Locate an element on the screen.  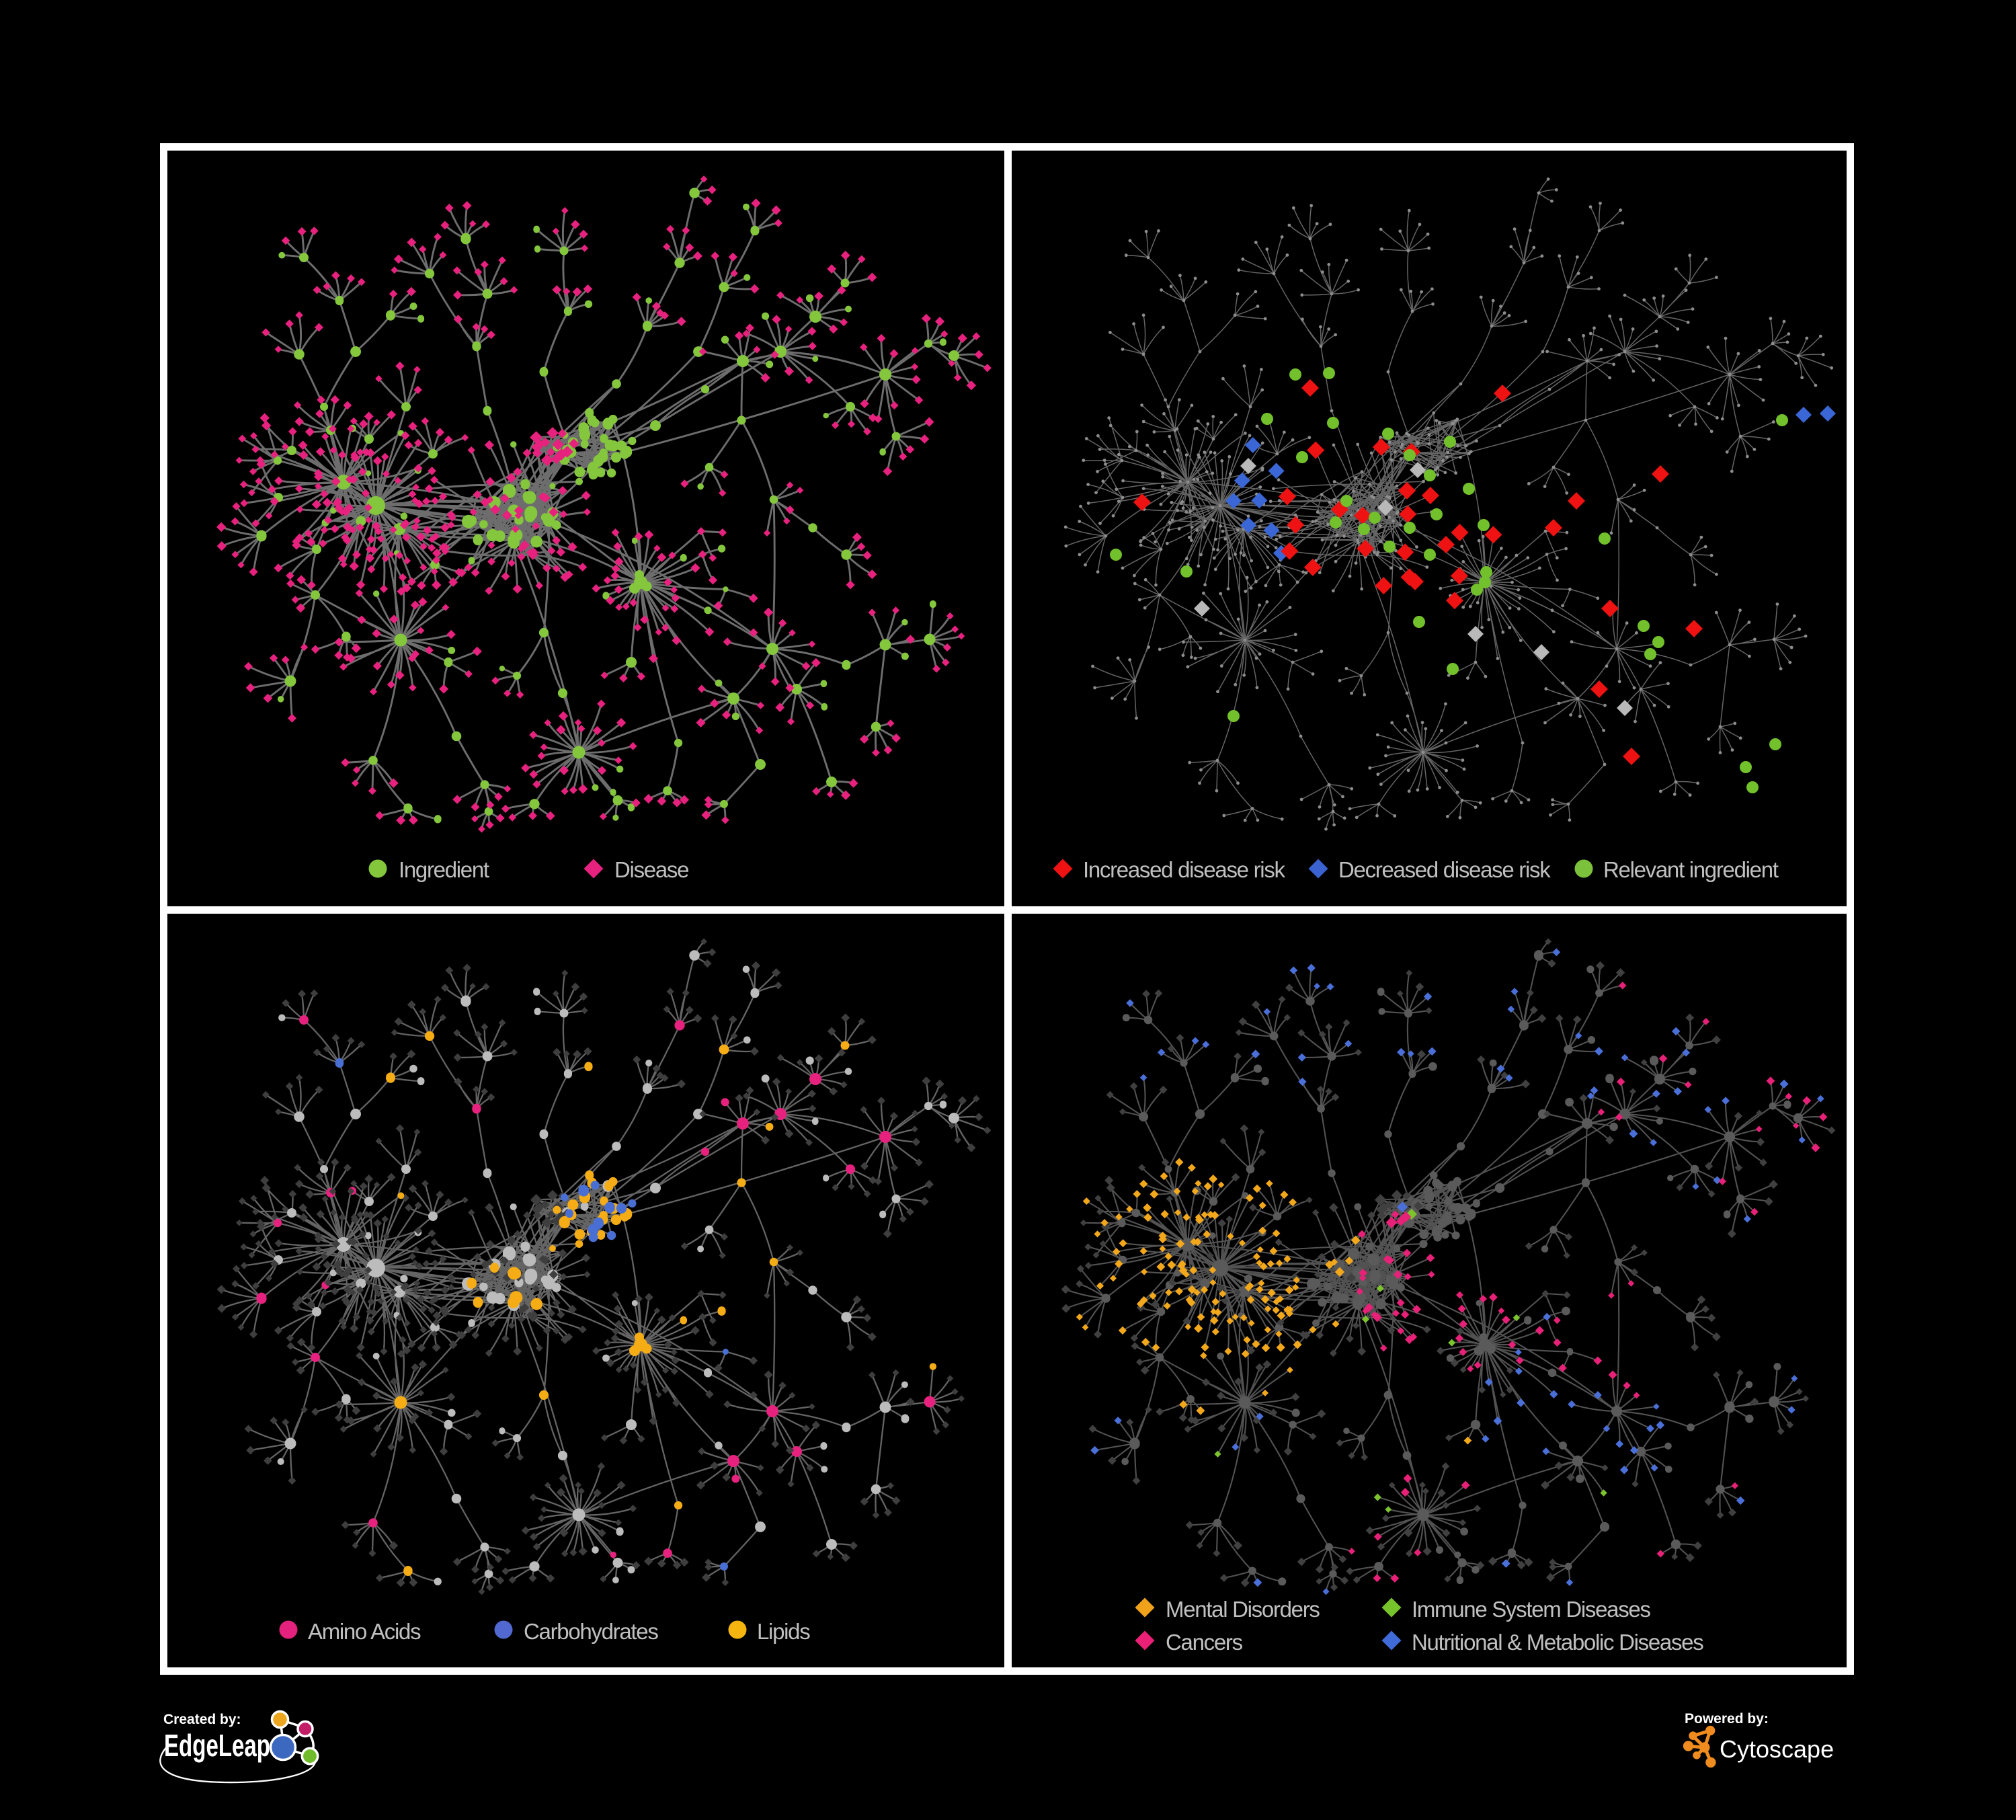
svg-text: Ingredient is located at coordinates (444, 869).